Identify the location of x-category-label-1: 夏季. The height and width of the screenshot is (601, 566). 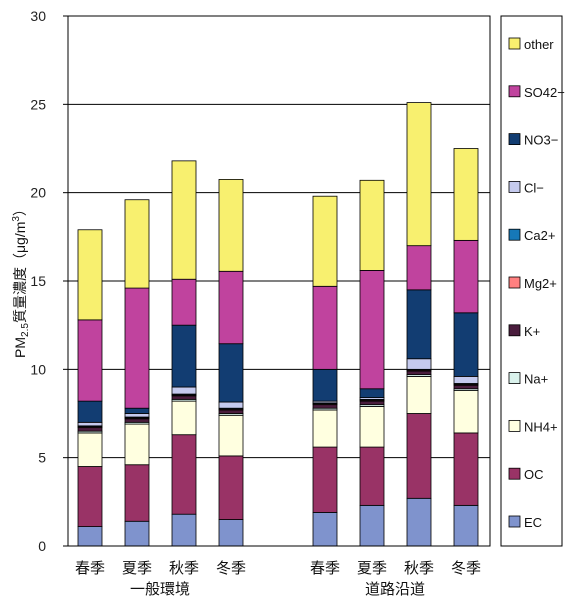
(137, 568).